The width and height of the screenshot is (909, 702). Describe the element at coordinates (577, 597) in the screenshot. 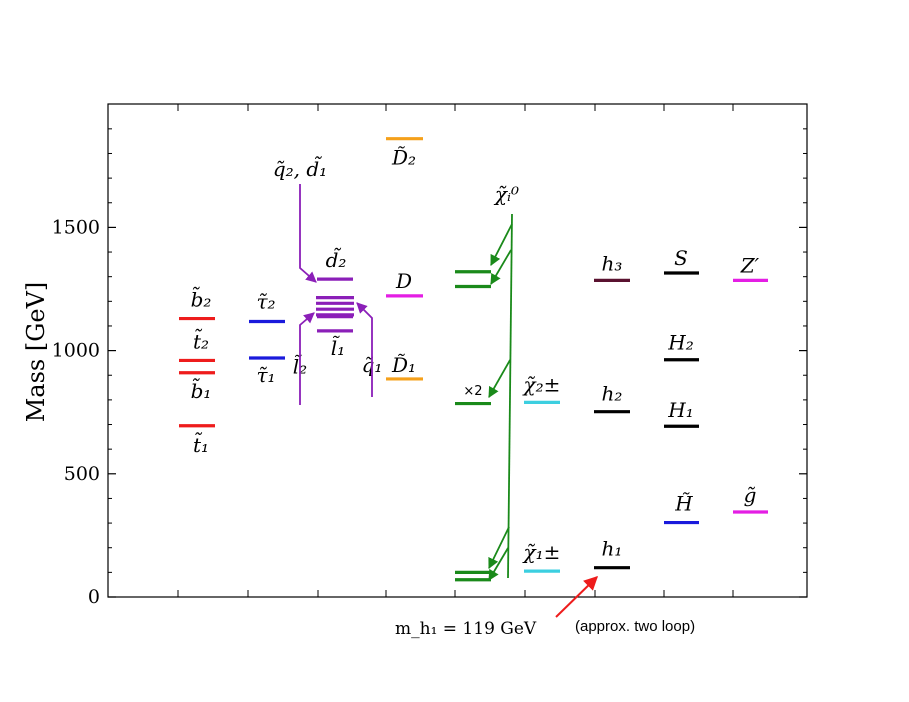

I see `annotation-arrow` at that location.